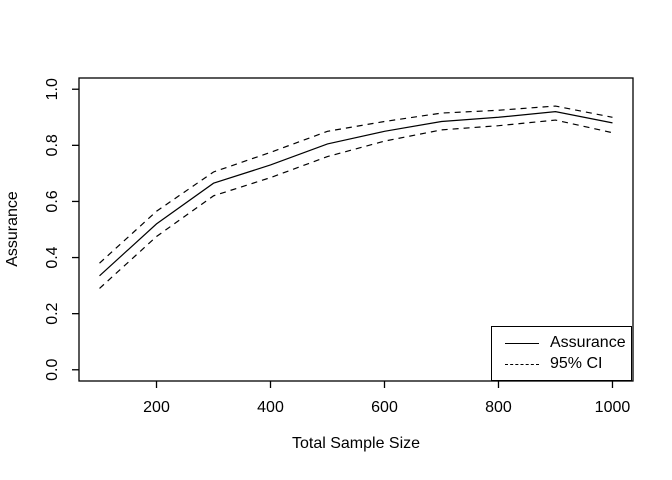  What do you see at coordinates (613, 407) in the screenshot?
I see `x-tick-label: 1000` at bounding box center [613, 407].